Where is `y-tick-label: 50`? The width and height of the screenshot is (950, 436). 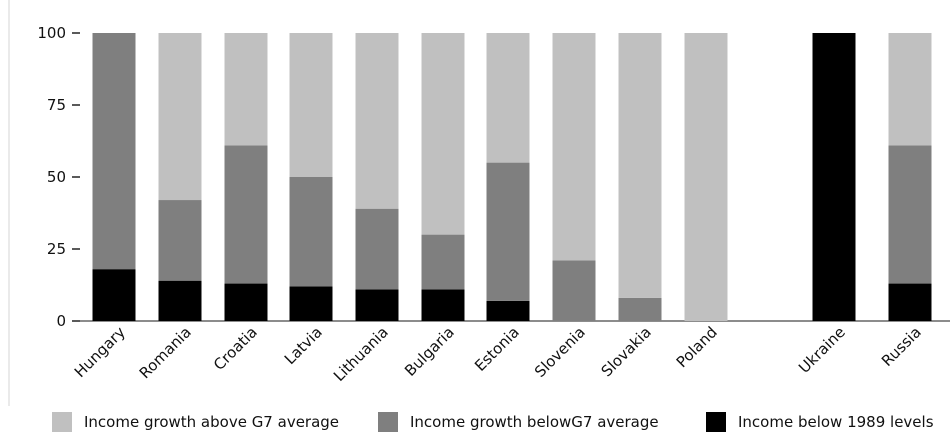 y-tick-label: 50 is located at coordinates (56, 177).